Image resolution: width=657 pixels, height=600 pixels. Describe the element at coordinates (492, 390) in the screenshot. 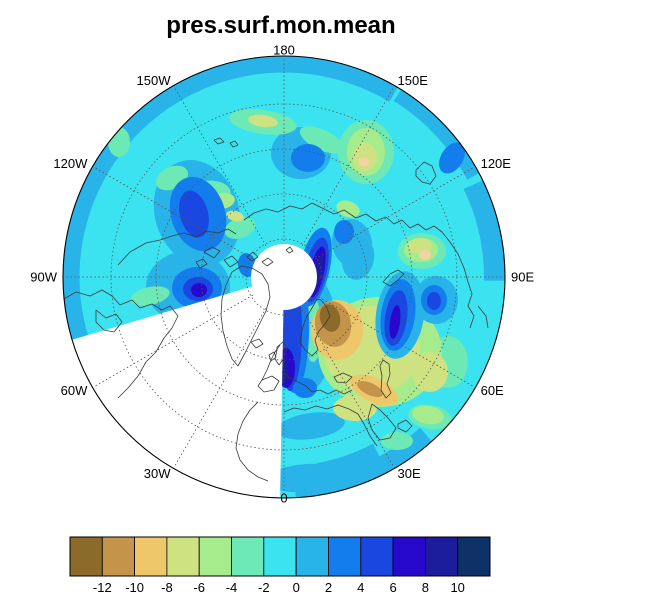

I see `lon-label-60E: 60E` at that location.